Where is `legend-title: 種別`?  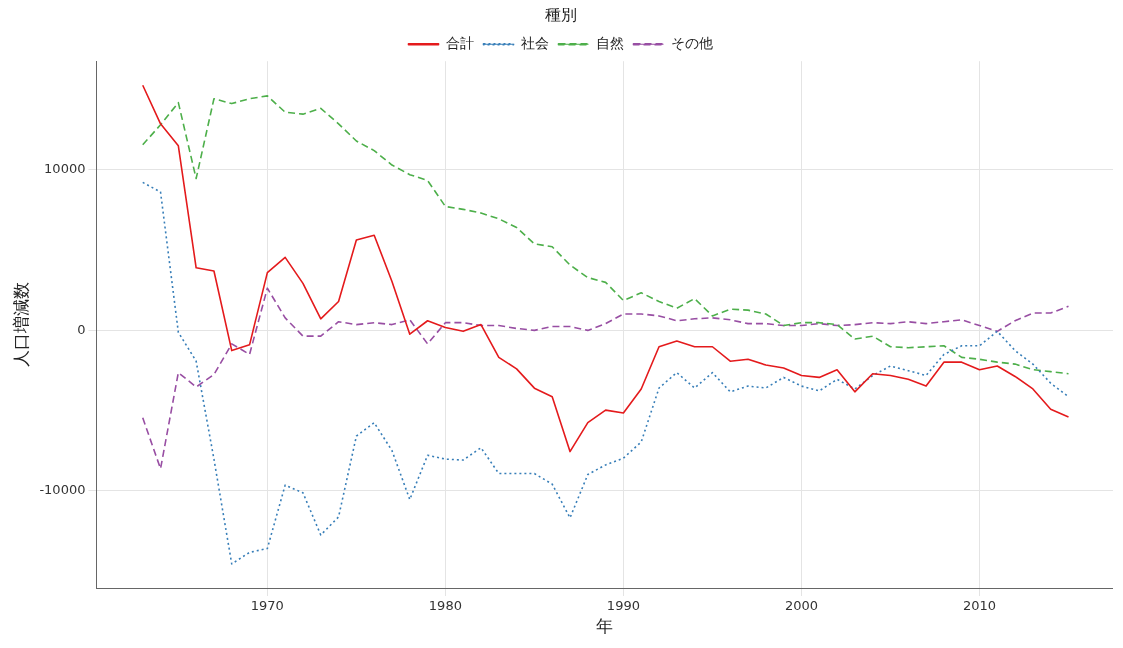
legend-title: 種別 is located at coordinates (560, 15).